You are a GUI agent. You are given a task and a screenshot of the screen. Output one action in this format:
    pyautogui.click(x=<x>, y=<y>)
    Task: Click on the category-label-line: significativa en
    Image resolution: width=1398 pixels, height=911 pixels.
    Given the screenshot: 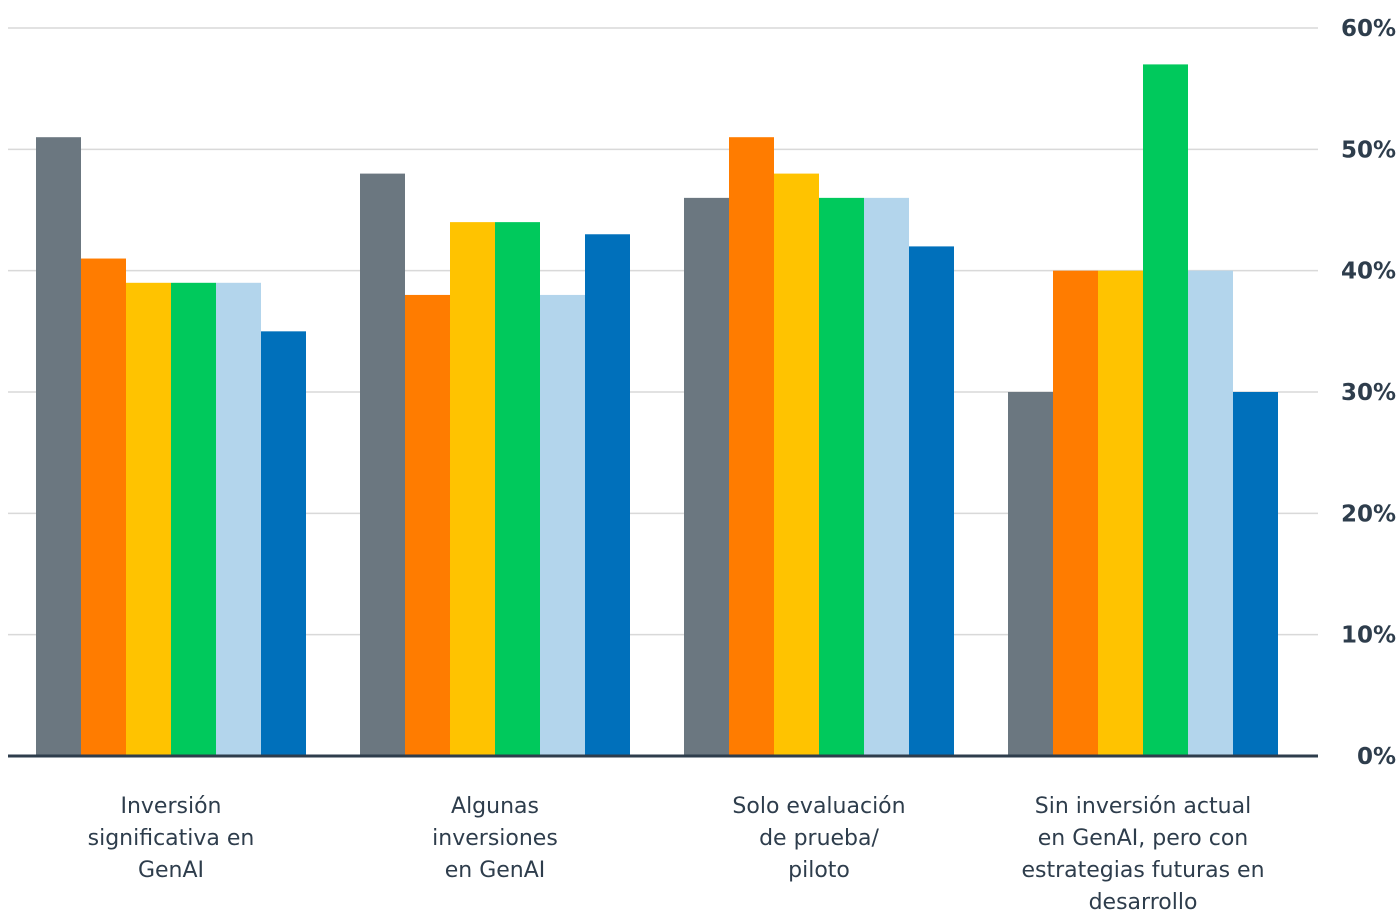 What is the action you would take?
    pyautogui.click(x=171, y=838)
    